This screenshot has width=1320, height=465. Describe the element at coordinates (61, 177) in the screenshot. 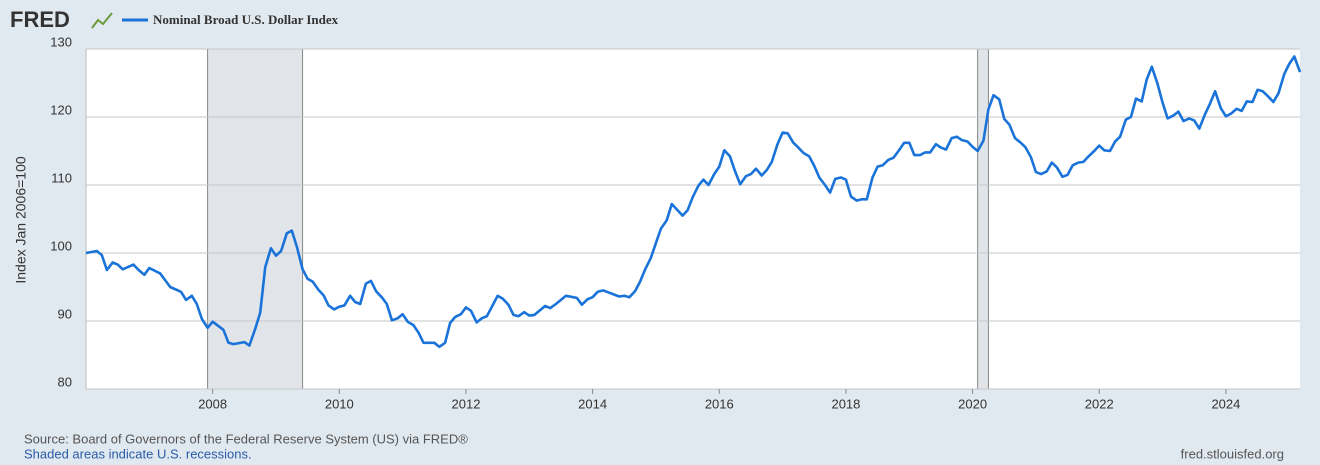

I see `y-tick-label: 110` at that location.